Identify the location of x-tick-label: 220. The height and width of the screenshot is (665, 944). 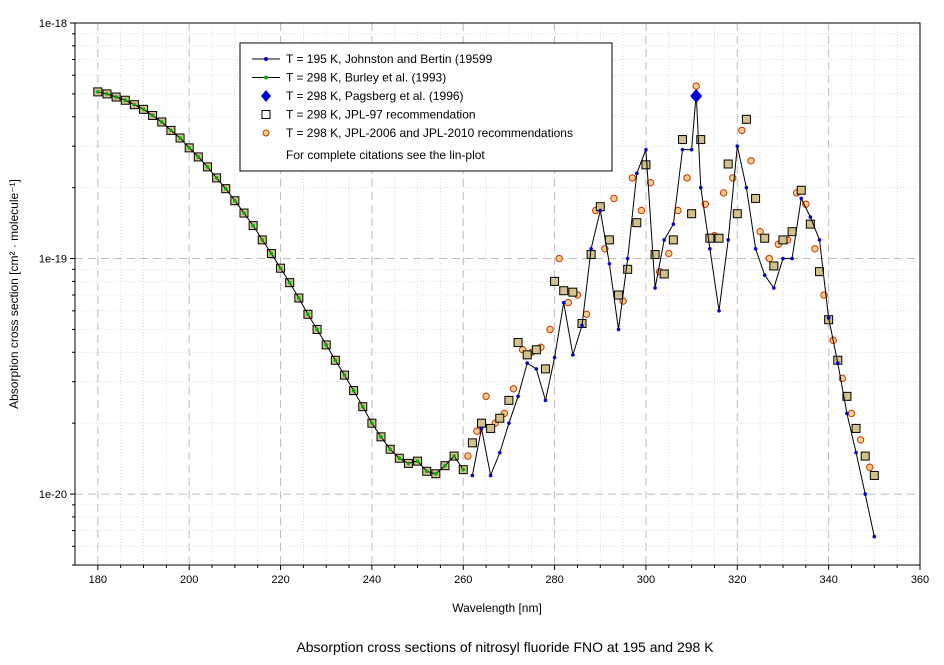
(280, 580).